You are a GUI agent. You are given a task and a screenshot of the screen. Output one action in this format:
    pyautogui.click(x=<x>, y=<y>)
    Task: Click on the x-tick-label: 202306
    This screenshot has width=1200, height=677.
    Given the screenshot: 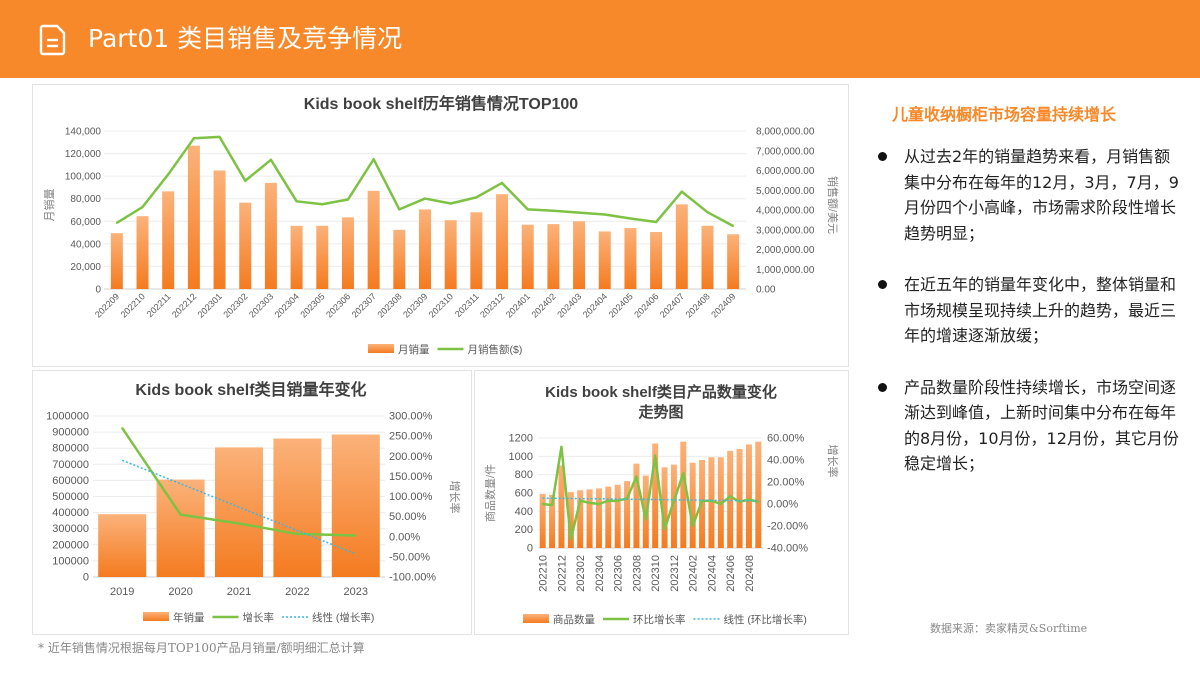 What is the action you would take?
    pyautogui.click(x=619, y=573)
    